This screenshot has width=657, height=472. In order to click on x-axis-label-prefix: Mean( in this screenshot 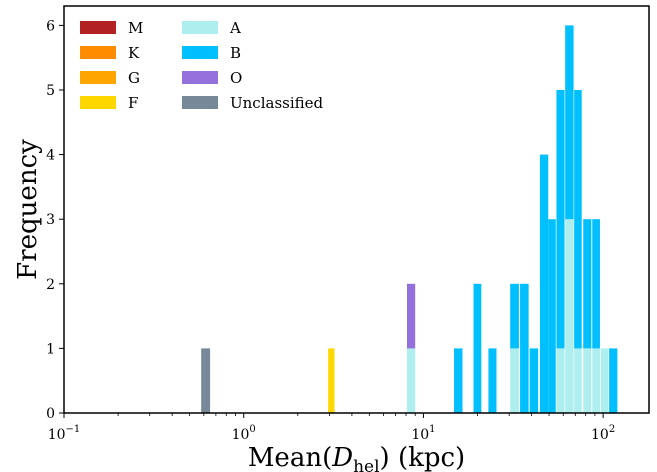, I will do `click(290, 457)`.